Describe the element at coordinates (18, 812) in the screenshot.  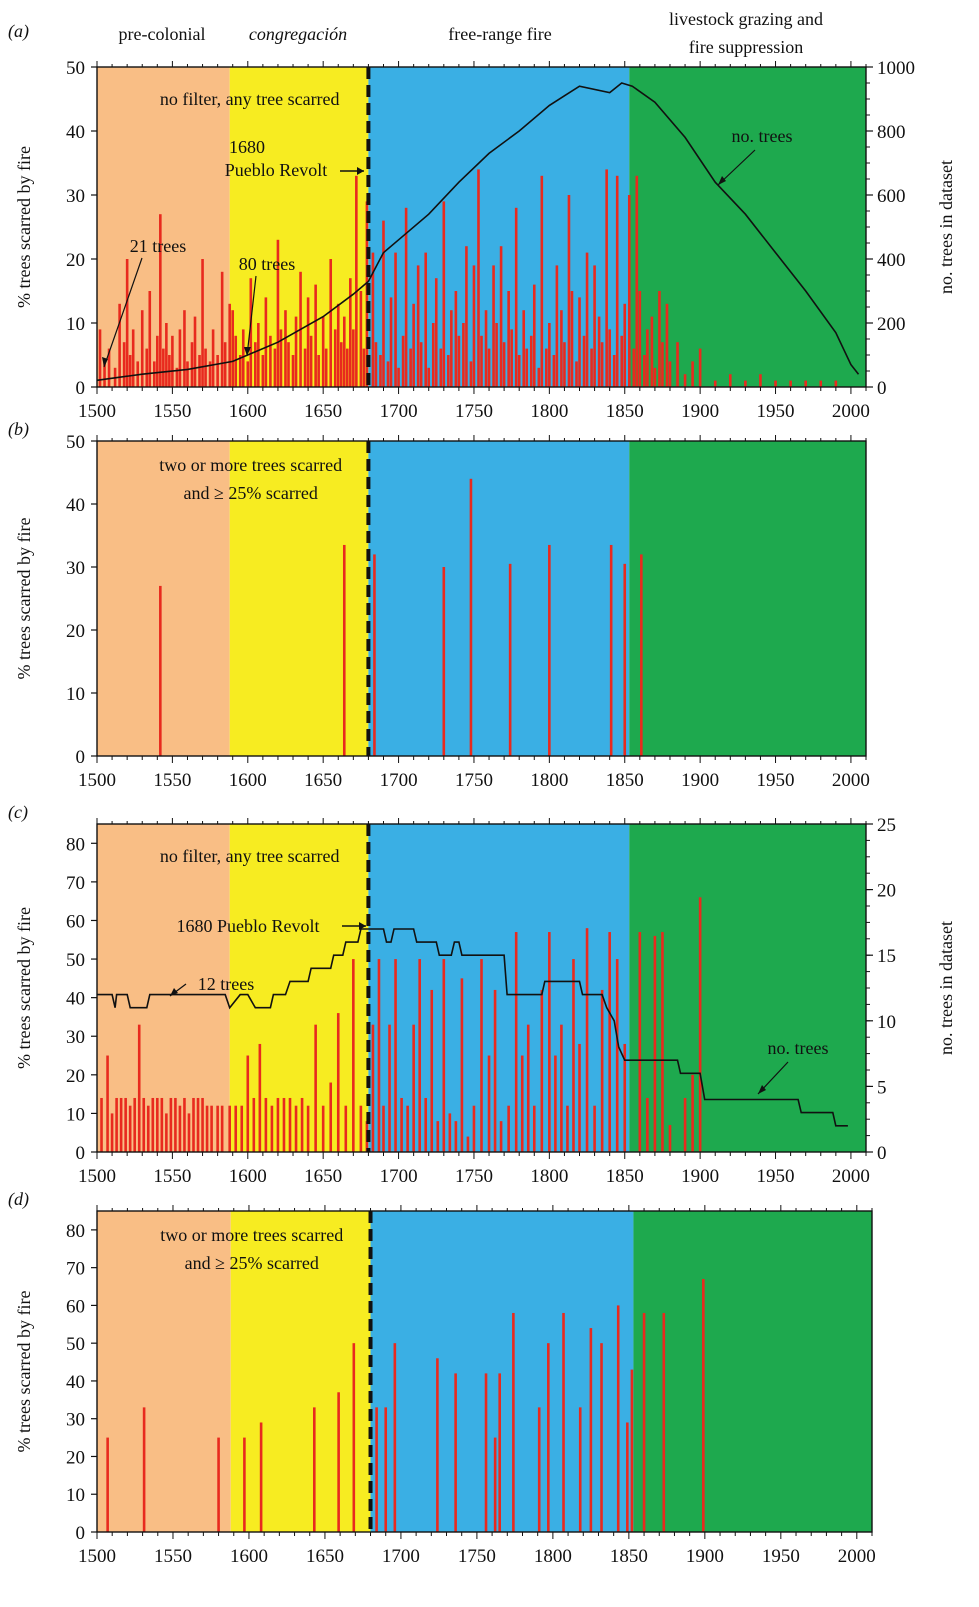
I see `panel-label: (c)` at that location.